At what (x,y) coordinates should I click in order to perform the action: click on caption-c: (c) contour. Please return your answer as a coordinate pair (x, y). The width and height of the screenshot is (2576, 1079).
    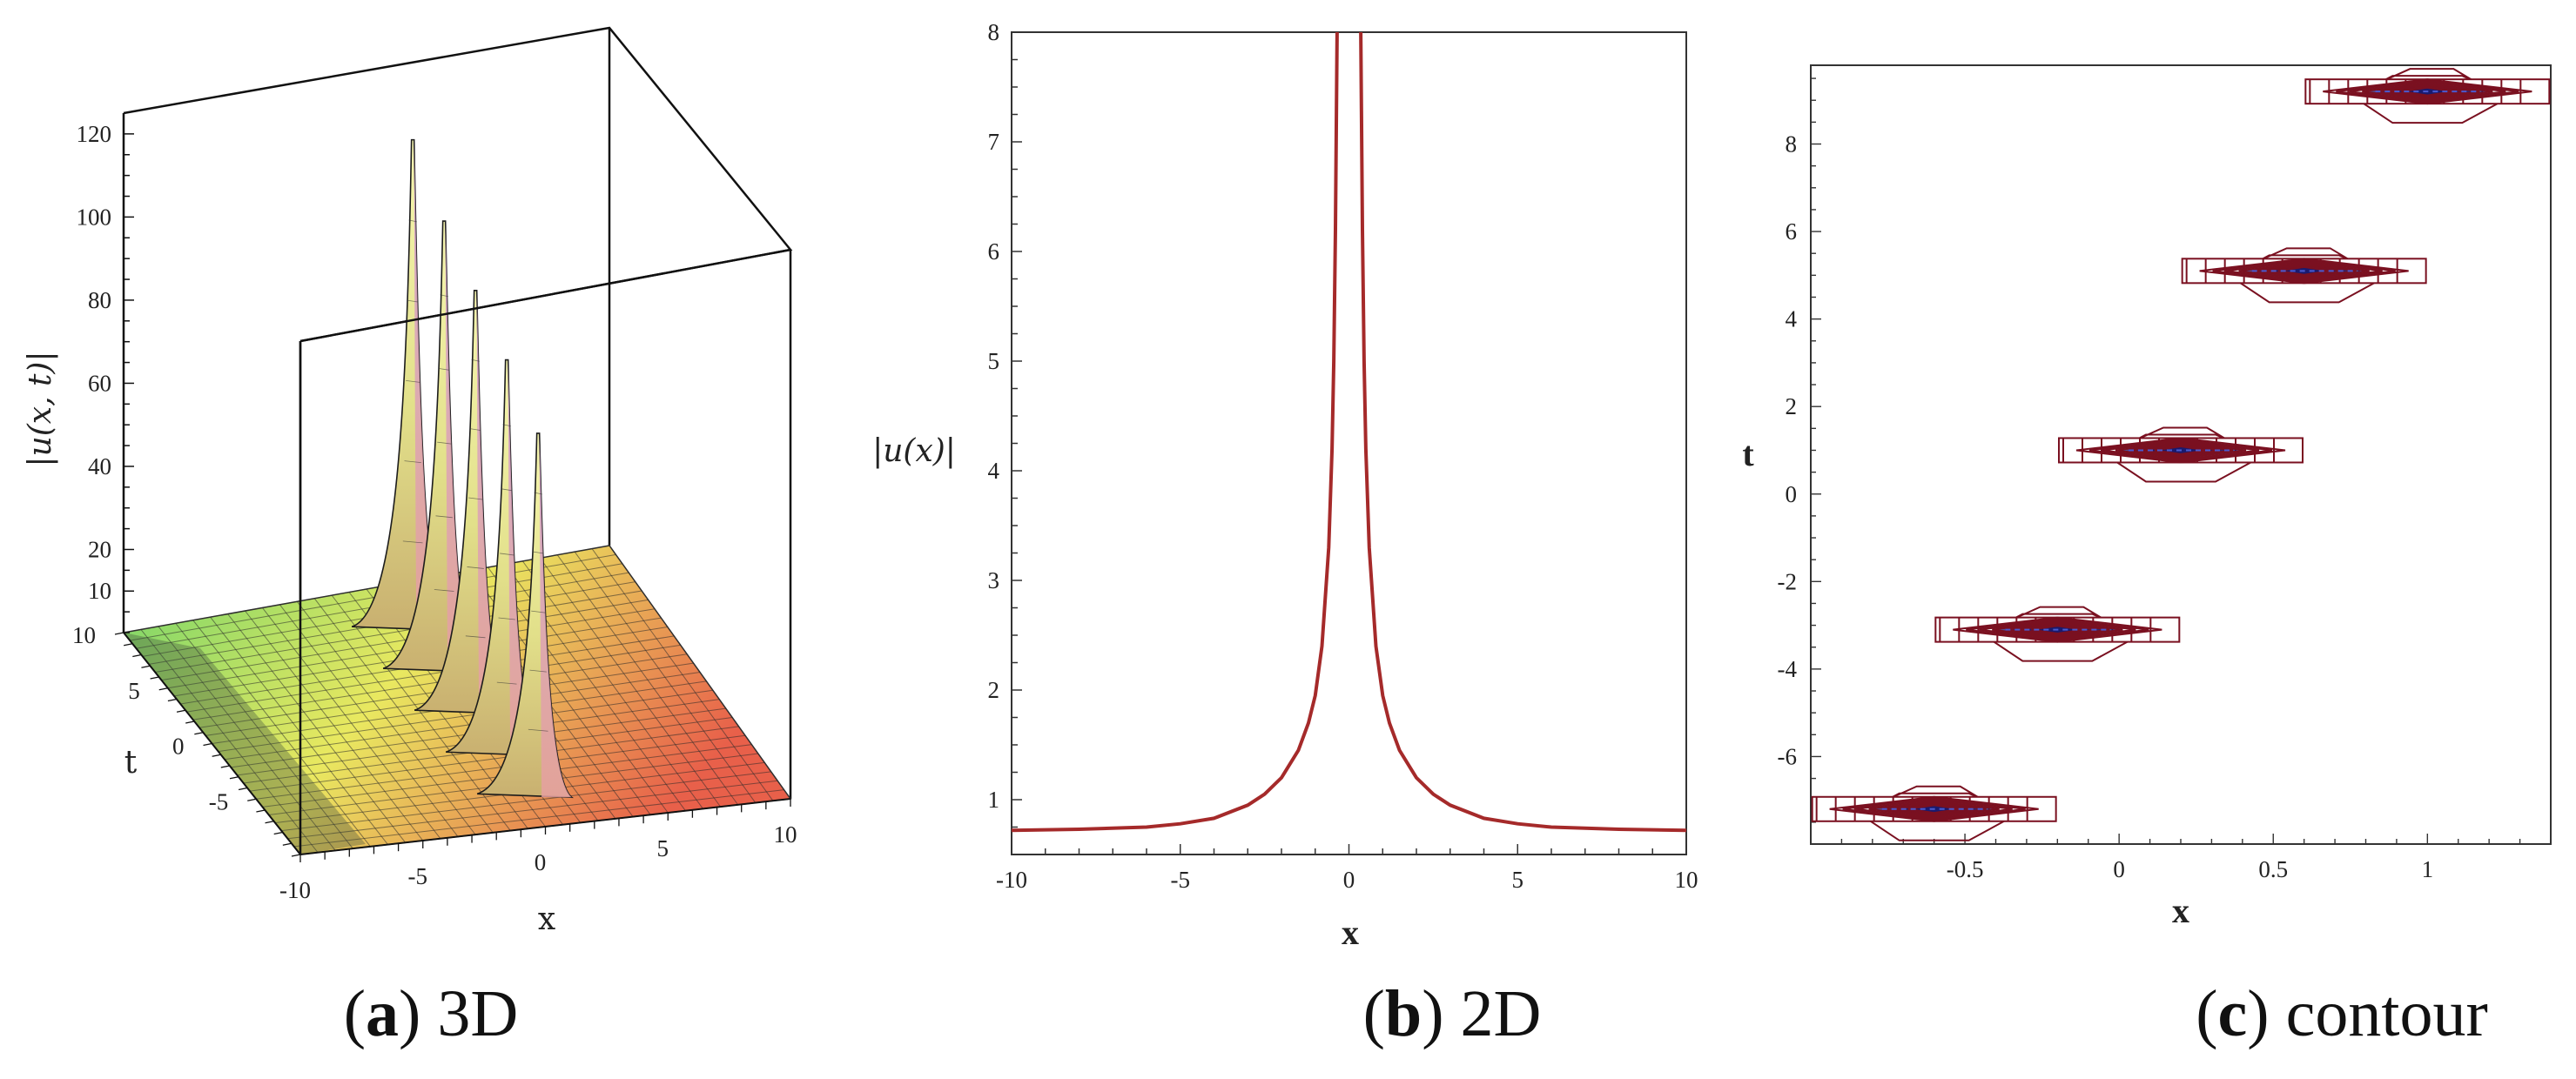
    Looking at the image, I should click on (2342, 1013).